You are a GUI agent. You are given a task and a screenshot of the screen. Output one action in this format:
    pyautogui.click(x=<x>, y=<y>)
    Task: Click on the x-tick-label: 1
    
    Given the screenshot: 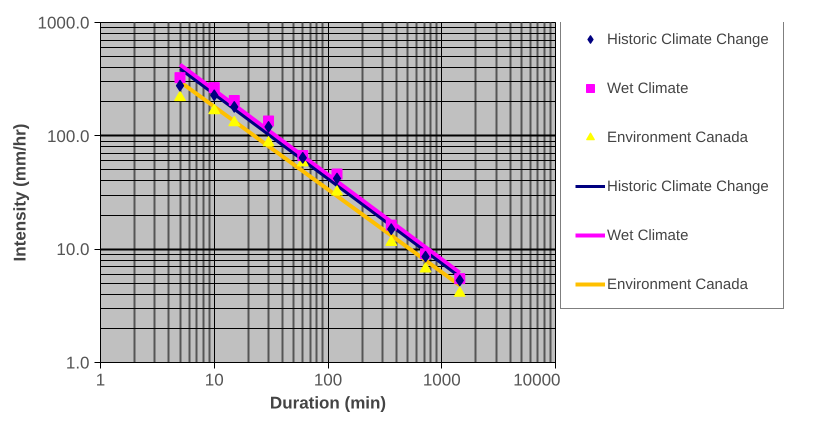 What is the action you would take?
    pyautogui.click(x=101, y=380)
    